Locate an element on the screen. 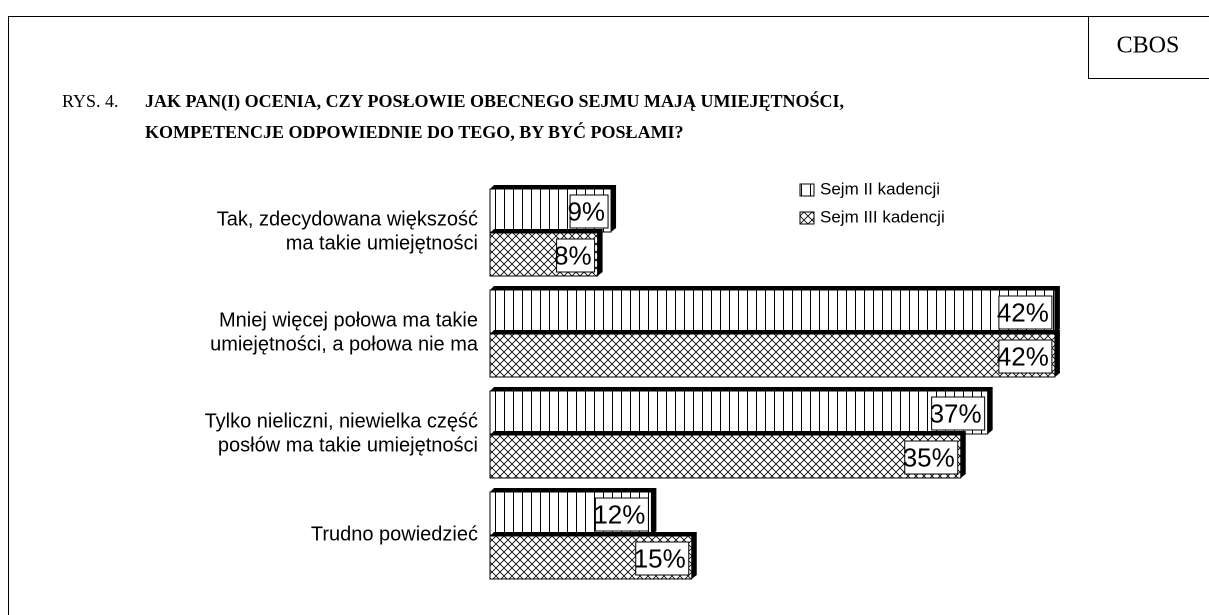 This screenshot has height=615, width=1209. source: CBOS is located at coordinates (1148, 46).